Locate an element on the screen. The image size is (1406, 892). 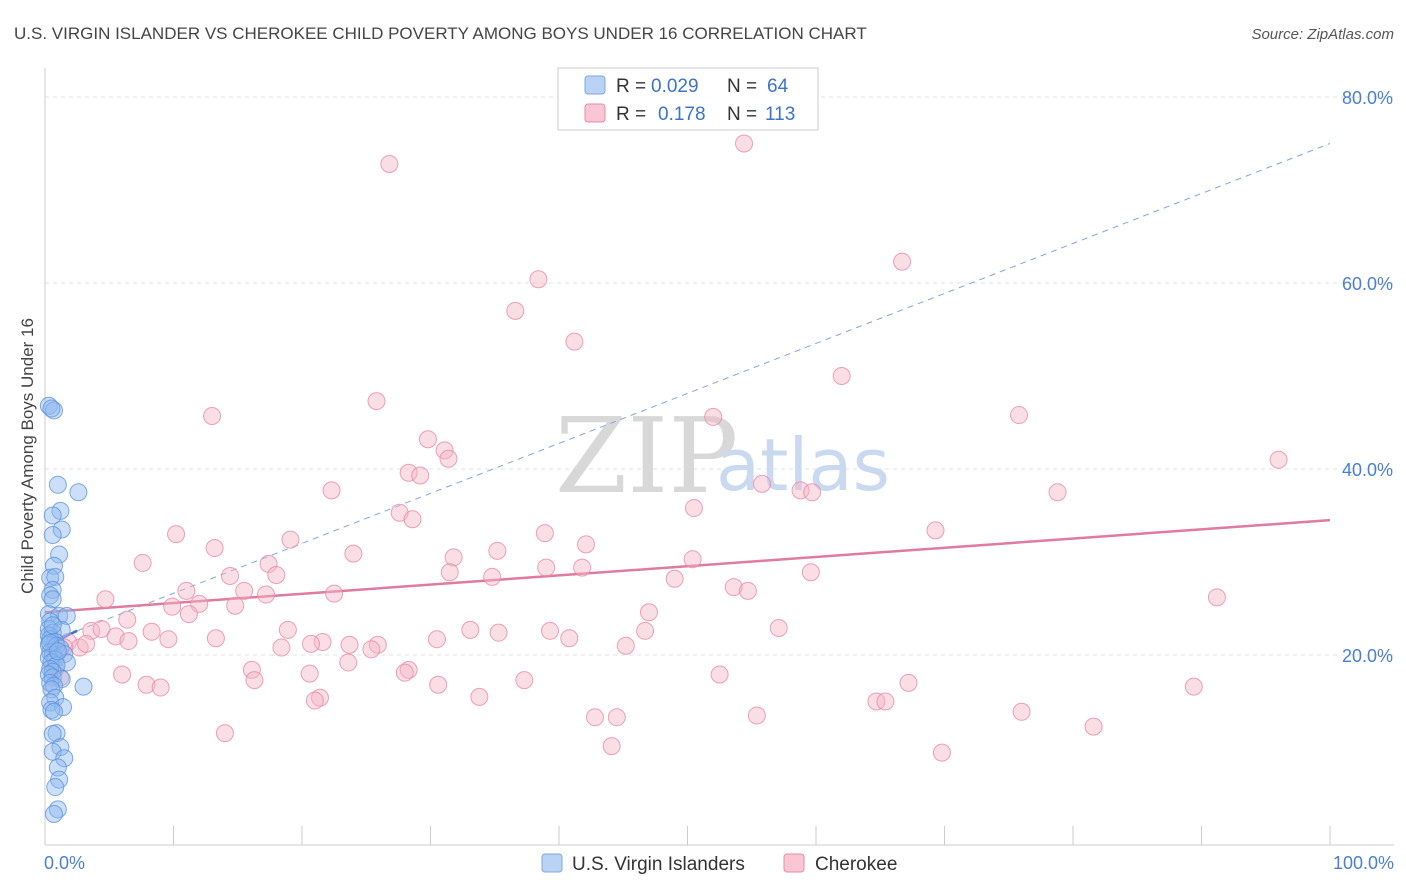
watermark-zip: ZIP is located at coordinates (646, 456).